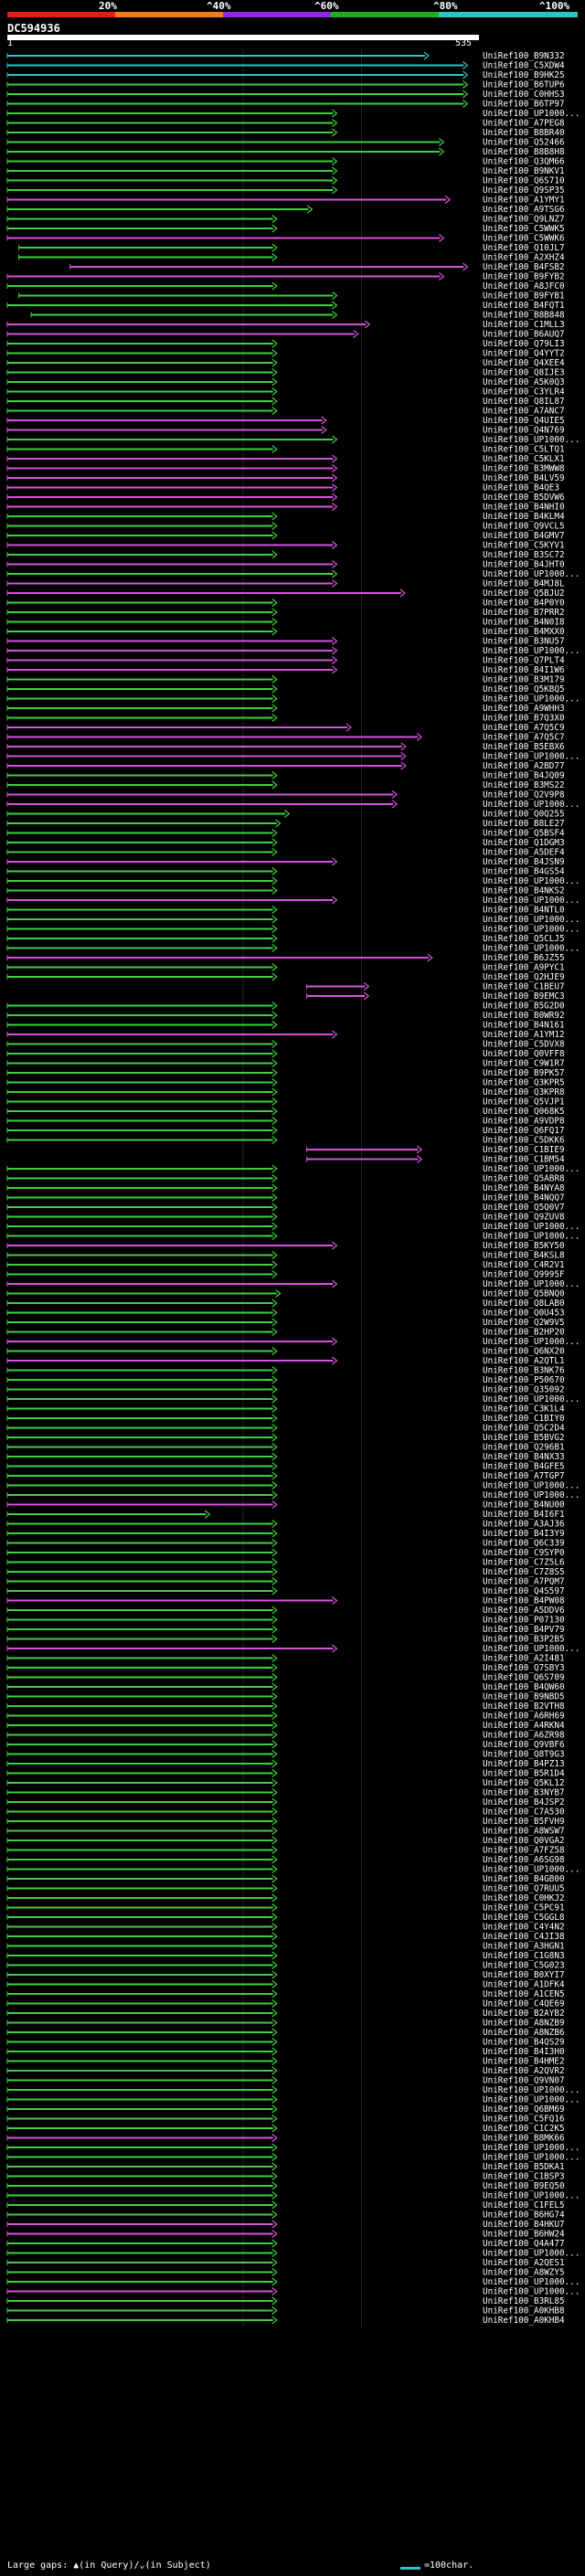 The width and height of the screenshot is (585, 2576). I want to click on hit-row: UniRef100_C4Y4N2, so click(285, 1928).